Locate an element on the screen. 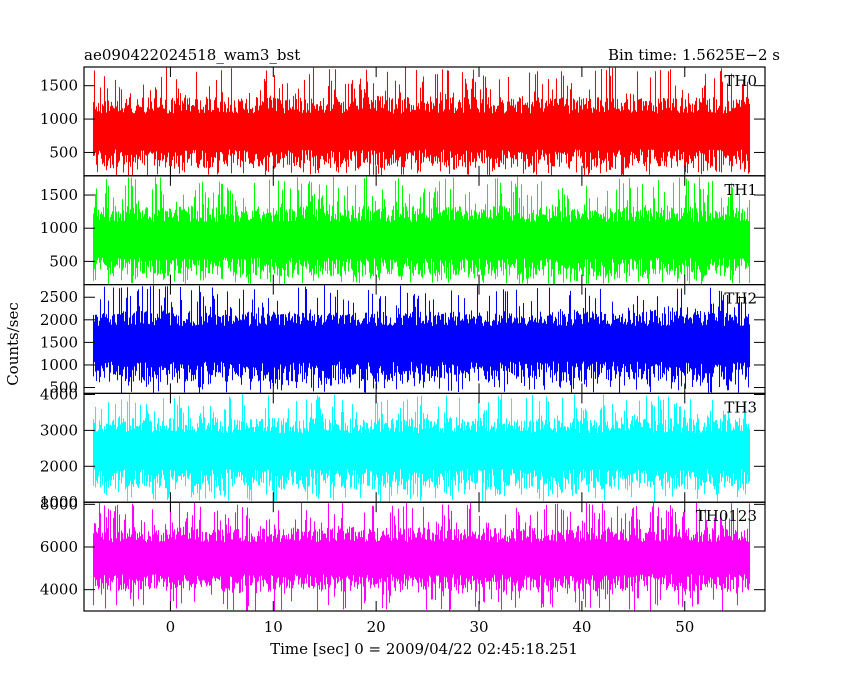  x-tick-label: 50 is located at coordinates (684, 627).